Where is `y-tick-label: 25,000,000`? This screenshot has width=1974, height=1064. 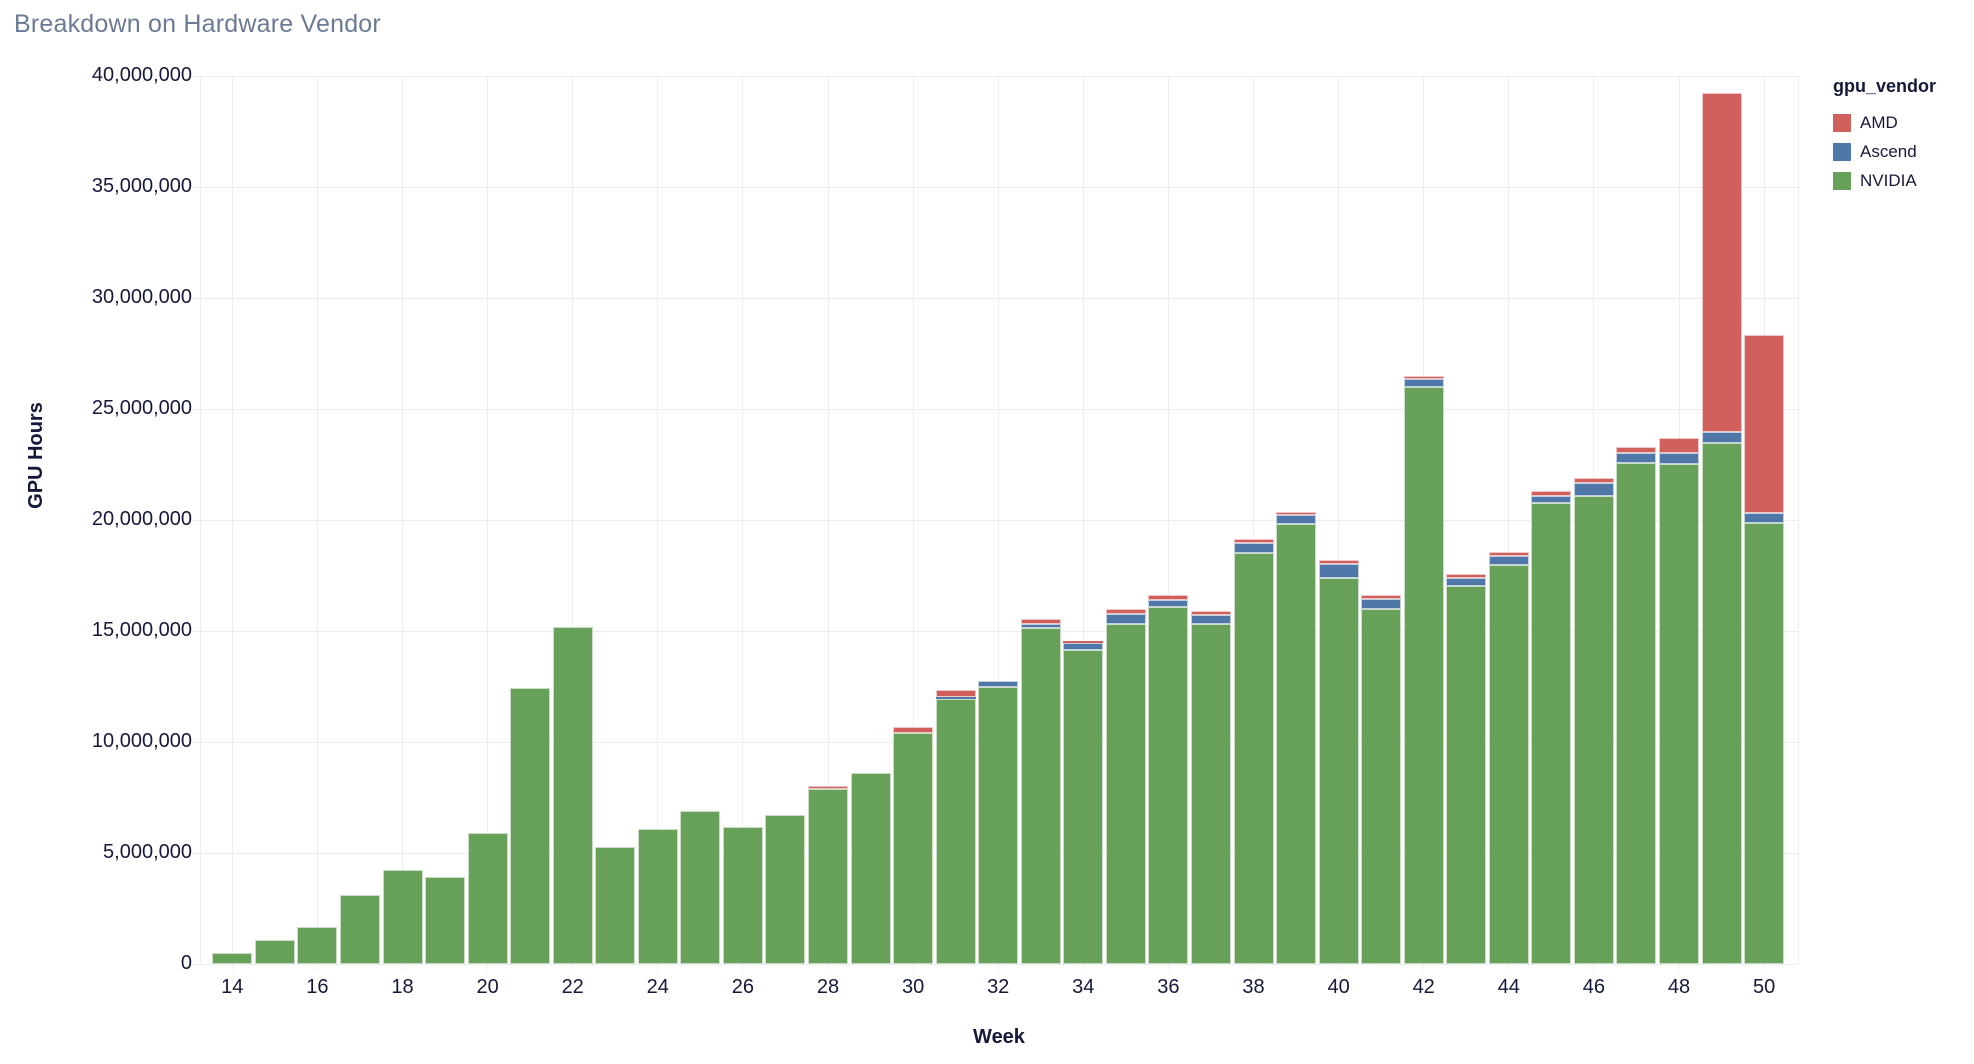 y-tick-label: 25,000,000 is located at coordinates (141, 408).